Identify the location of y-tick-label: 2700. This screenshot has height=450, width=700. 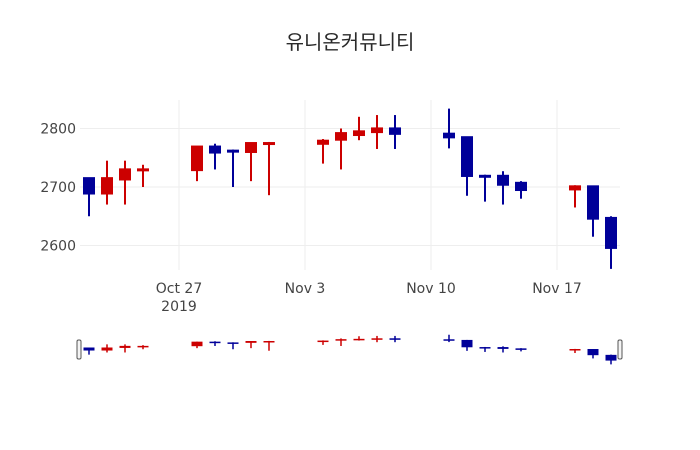
(58, 188).